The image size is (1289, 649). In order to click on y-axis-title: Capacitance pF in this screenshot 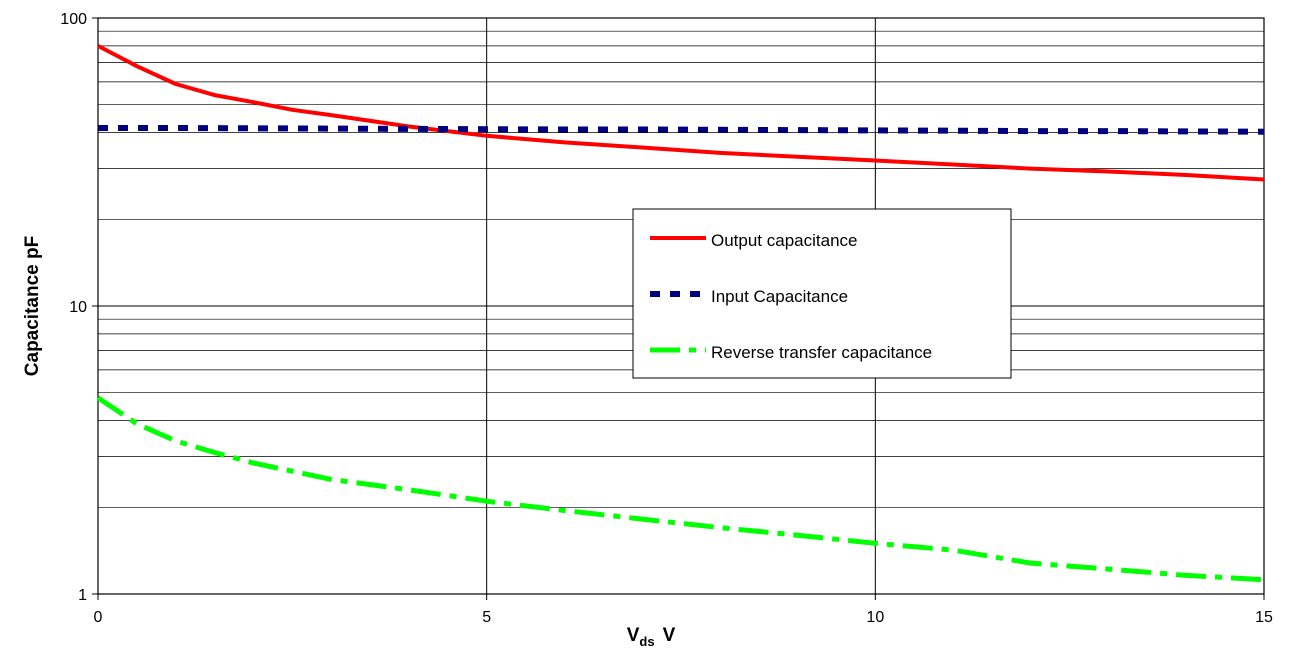, I will do `click(32, 306)`.